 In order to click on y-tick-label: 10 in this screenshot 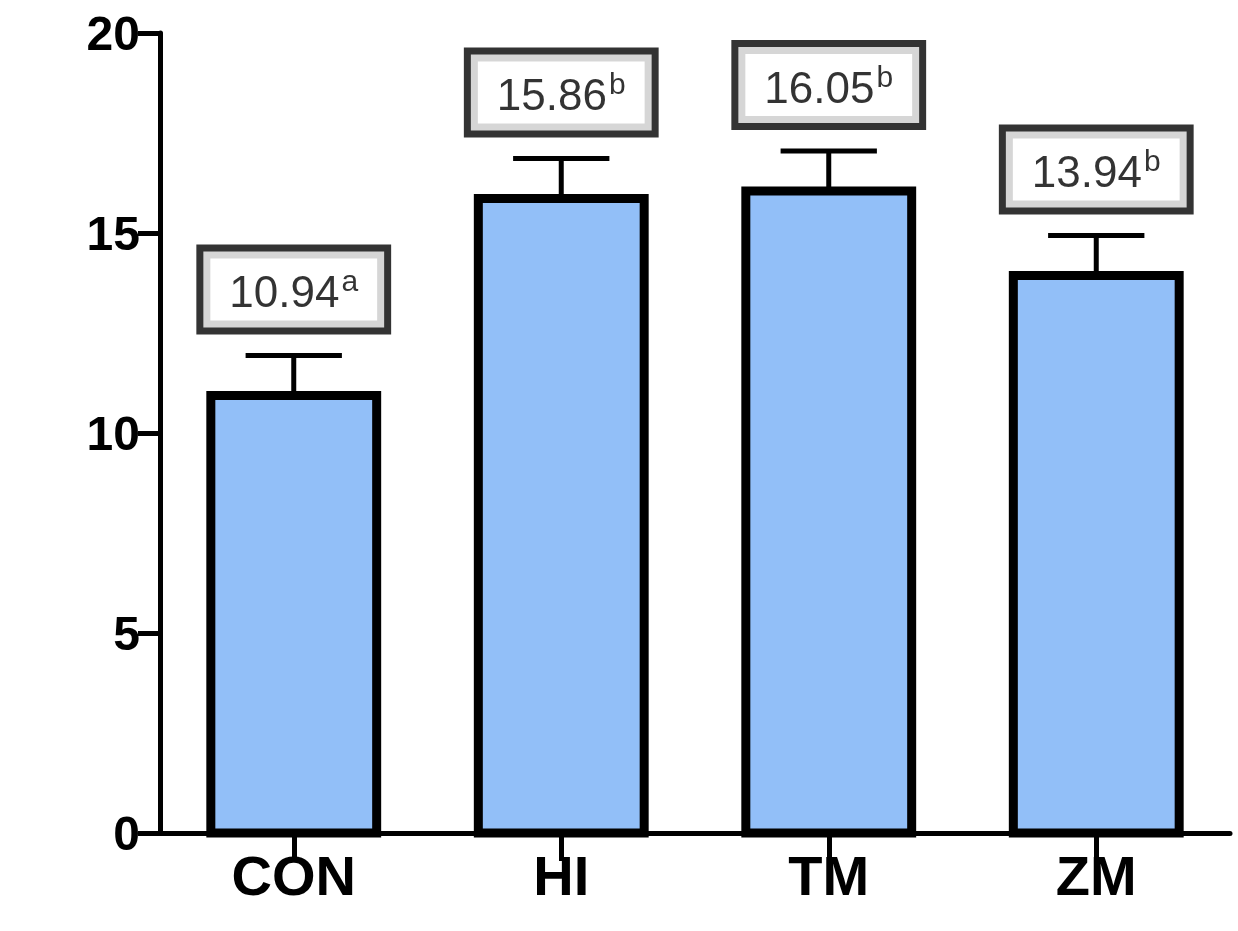, I will do `click(113, 433)`.